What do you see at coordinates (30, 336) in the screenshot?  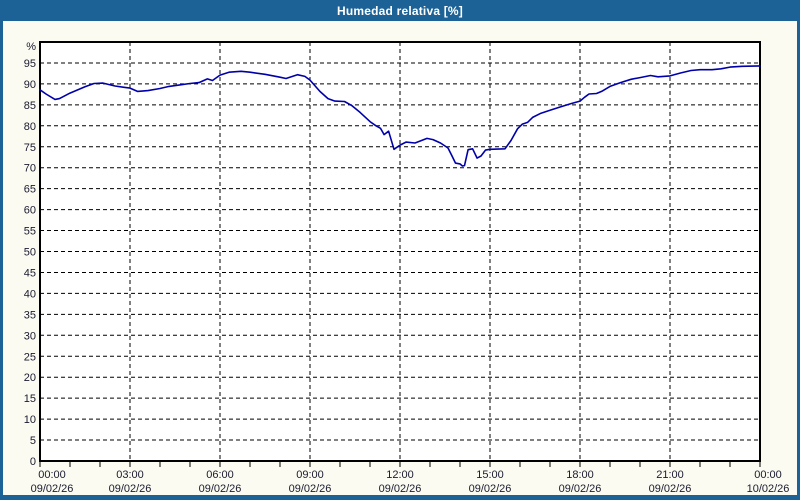 I see `y-tick-label: 30` at bounding box center [30, 336].